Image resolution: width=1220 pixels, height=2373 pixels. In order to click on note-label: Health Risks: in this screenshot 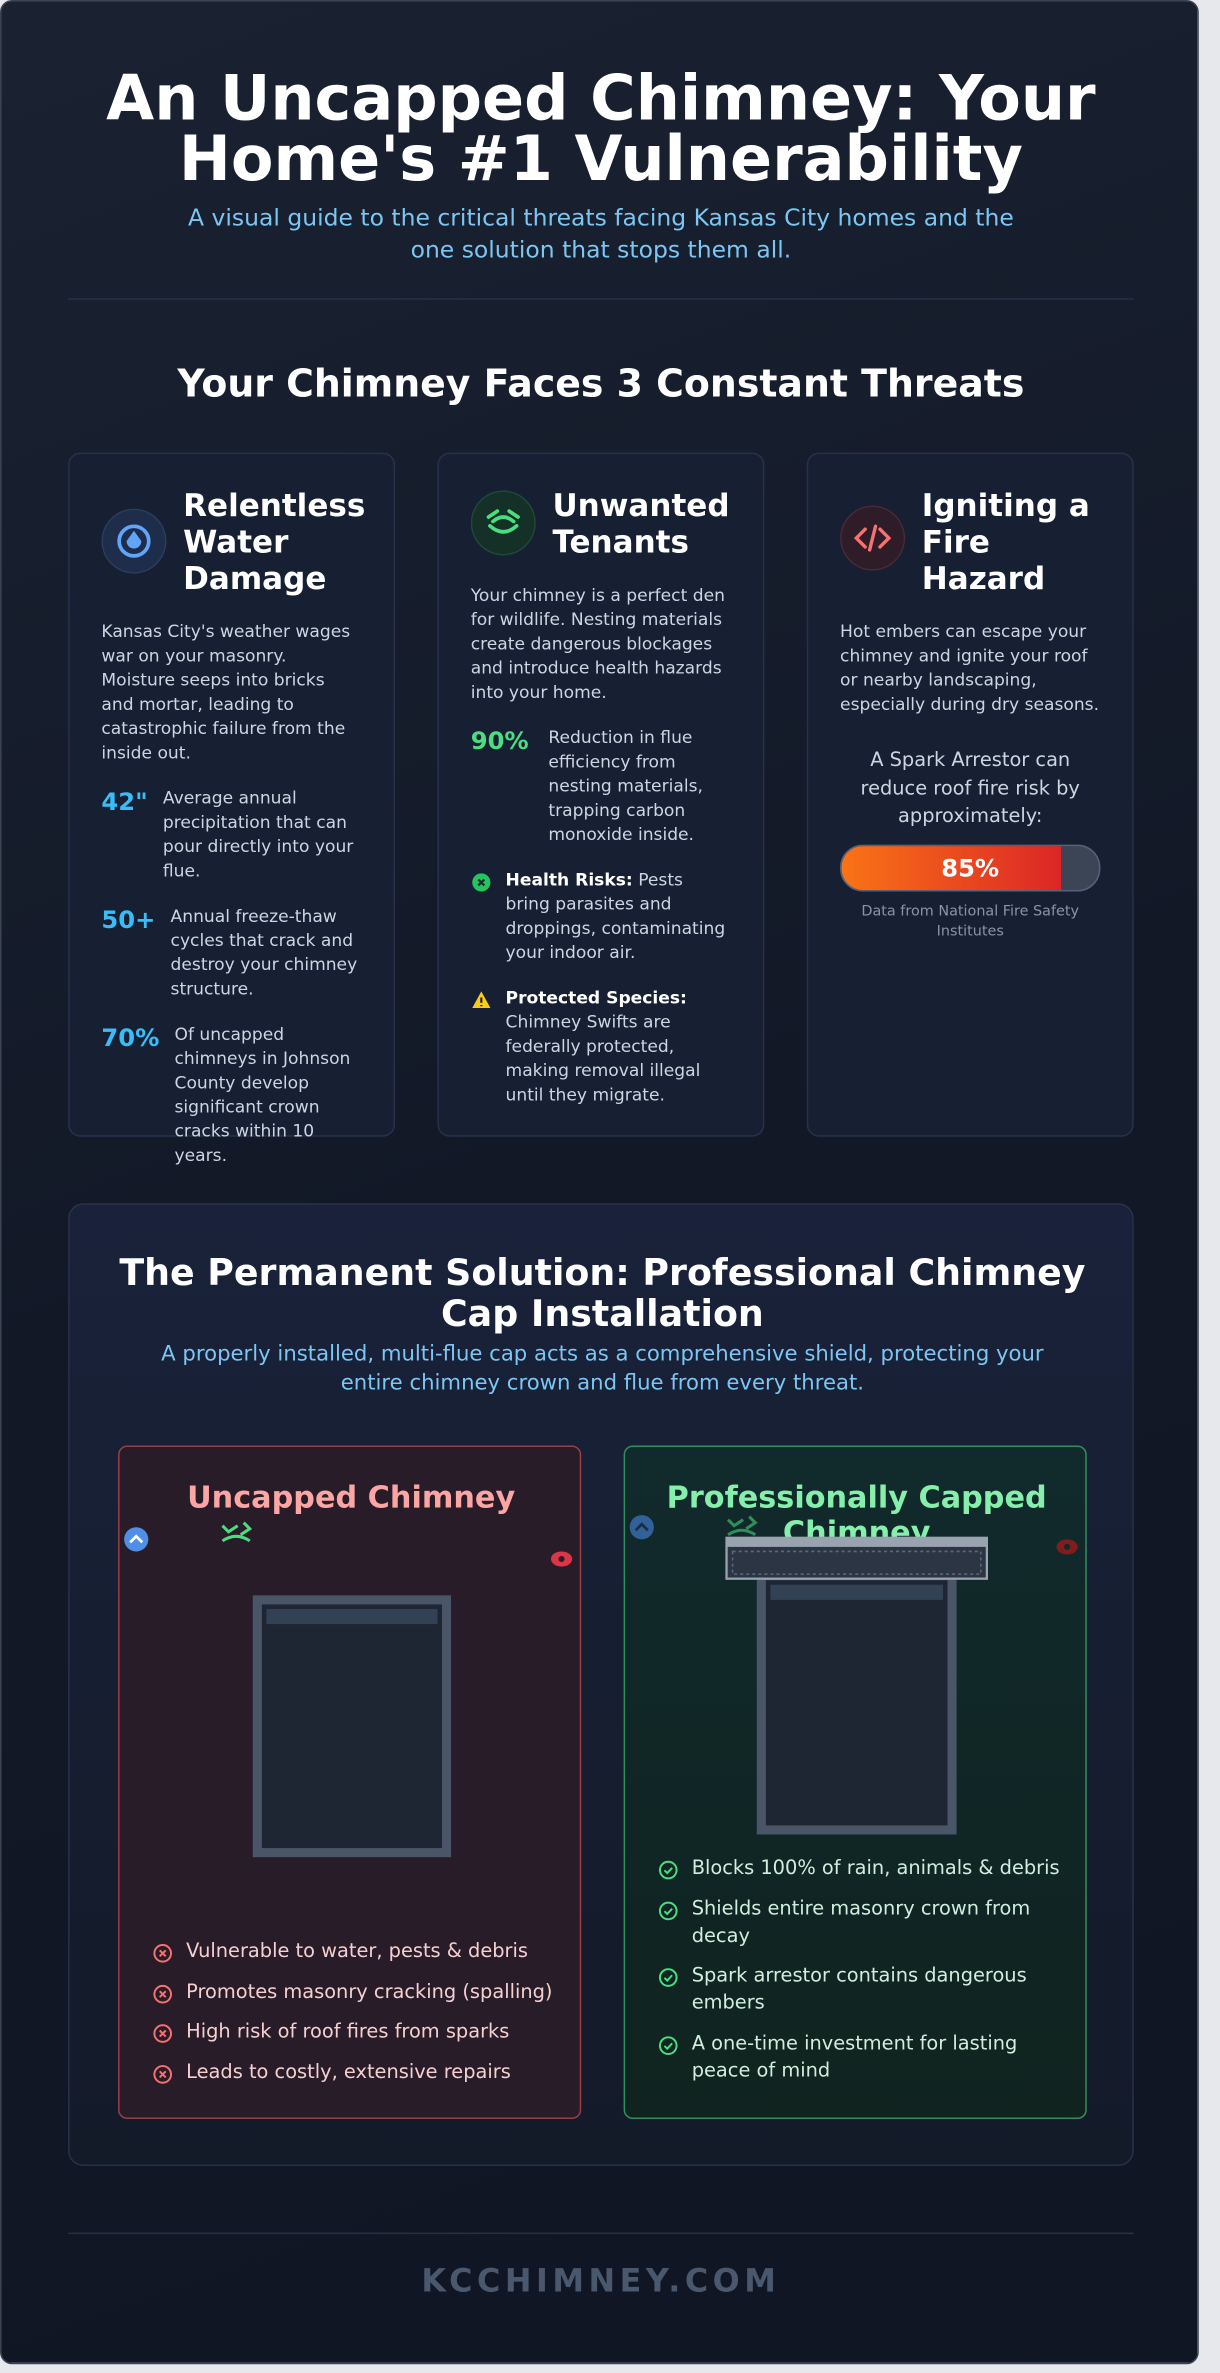, I will do `click(569, 880)`.